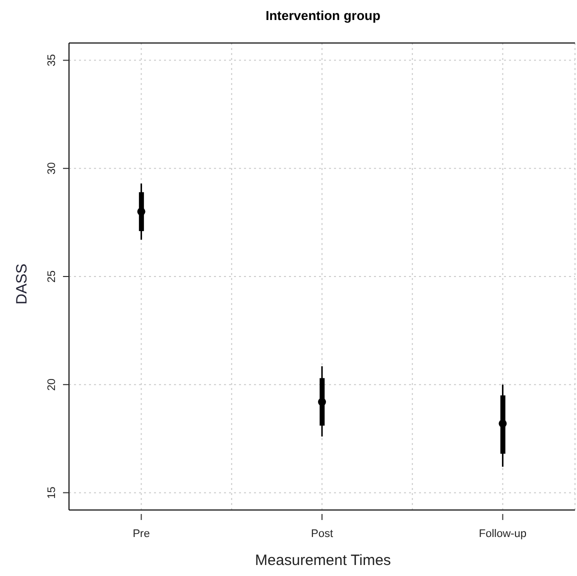 The width and height of the screenshot is (577, 576). What do you see at coordinates (323, 15) in the screenshot?
I see `chart-title: Intervention group` at bounding box center [323, 15].